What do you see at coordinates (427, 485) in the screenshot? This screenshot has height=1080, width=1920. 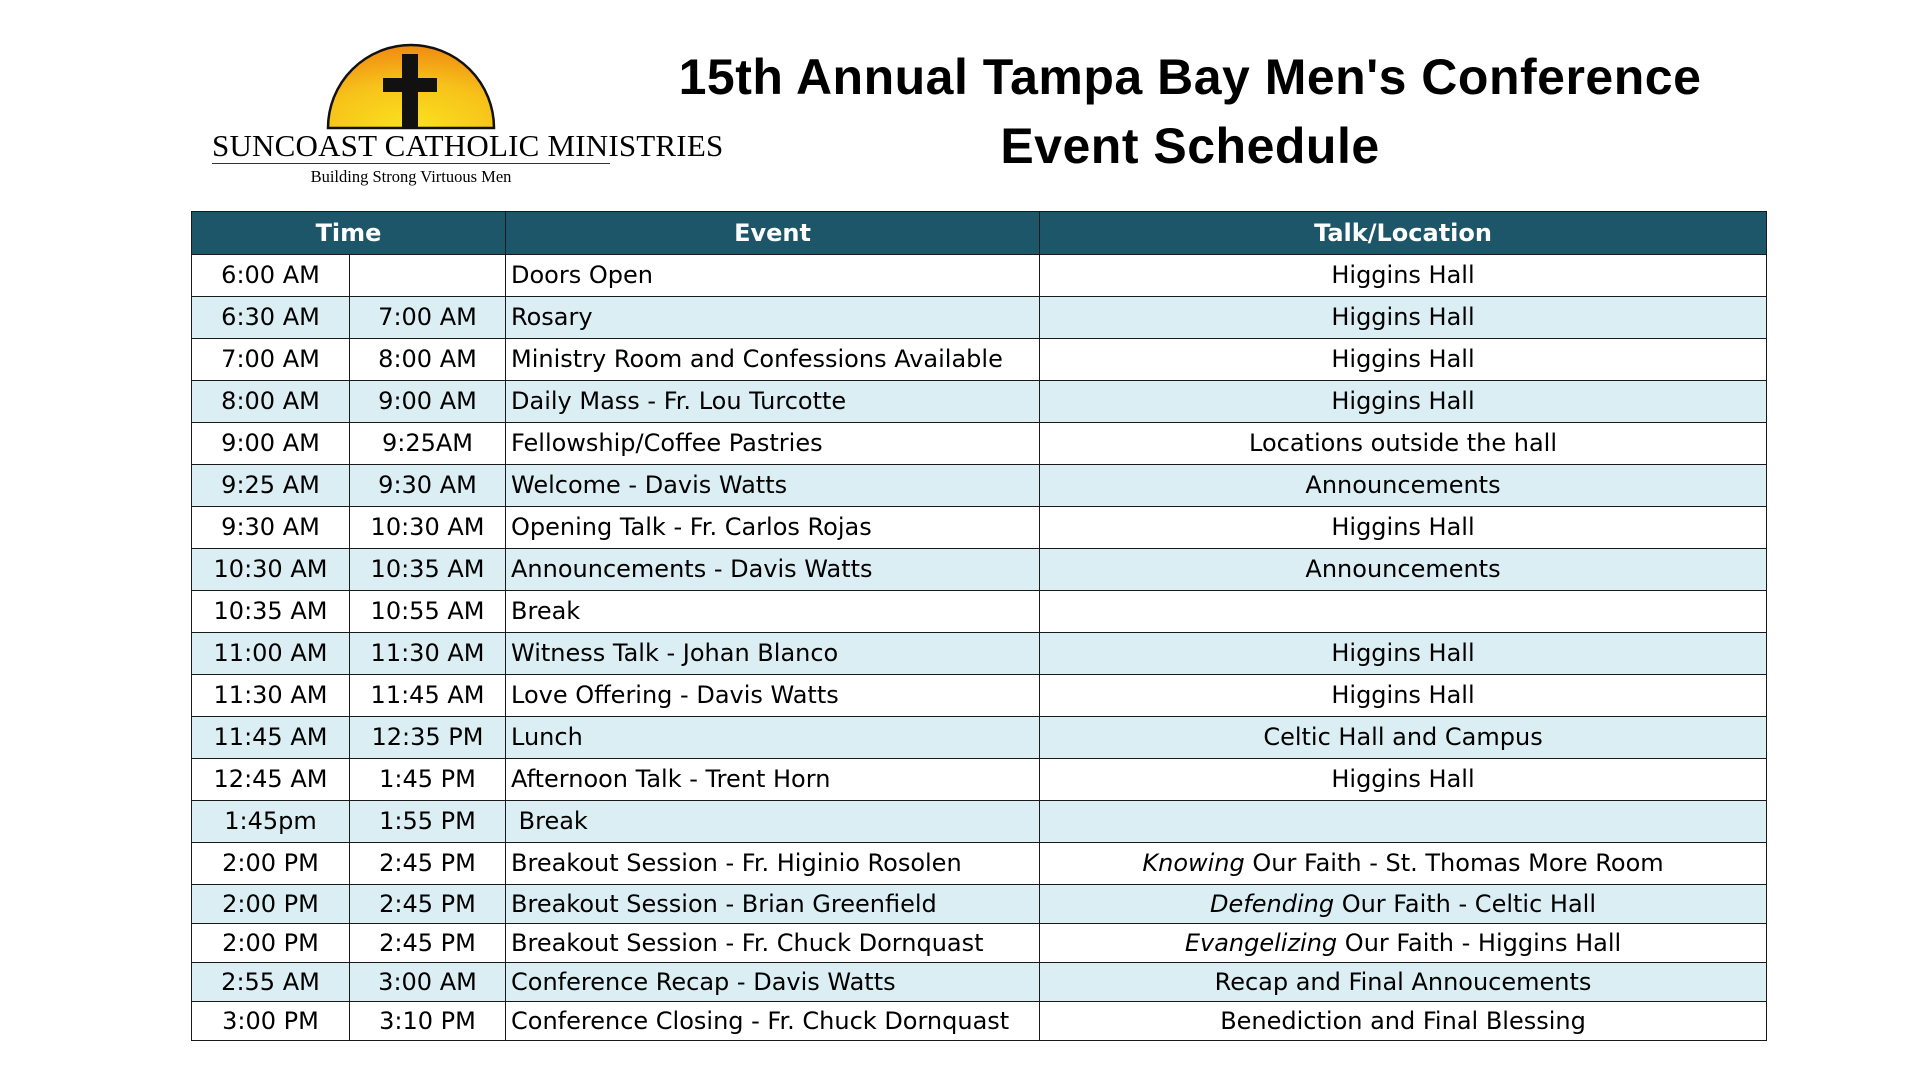 I see `end-time-cell: 9:30 AM` at bounding box center [427, 485].